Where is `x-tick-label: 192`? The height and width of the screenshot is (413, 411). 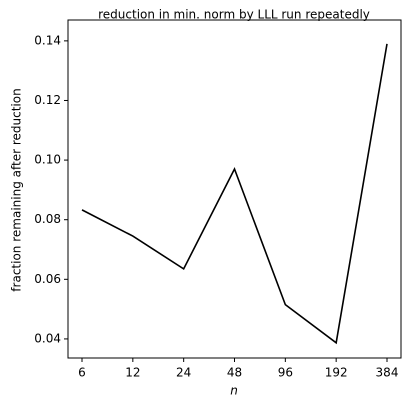 x-tick-label: 192 is located at coordinates (336, 373).